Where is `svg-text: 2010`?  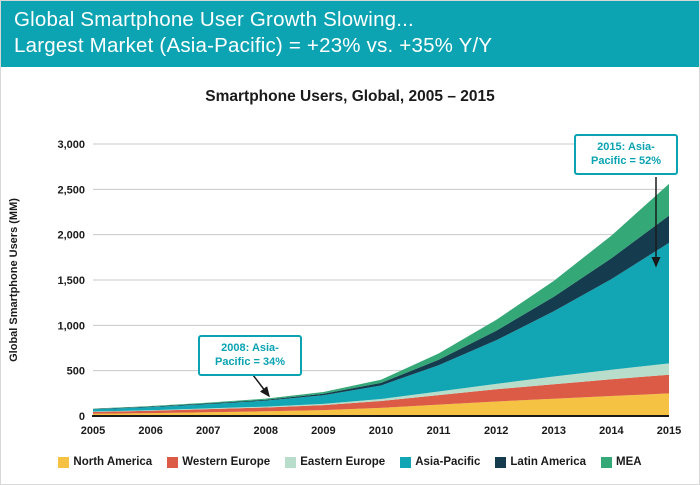
svg-text: 2010 is located at coordinates (381, 431).